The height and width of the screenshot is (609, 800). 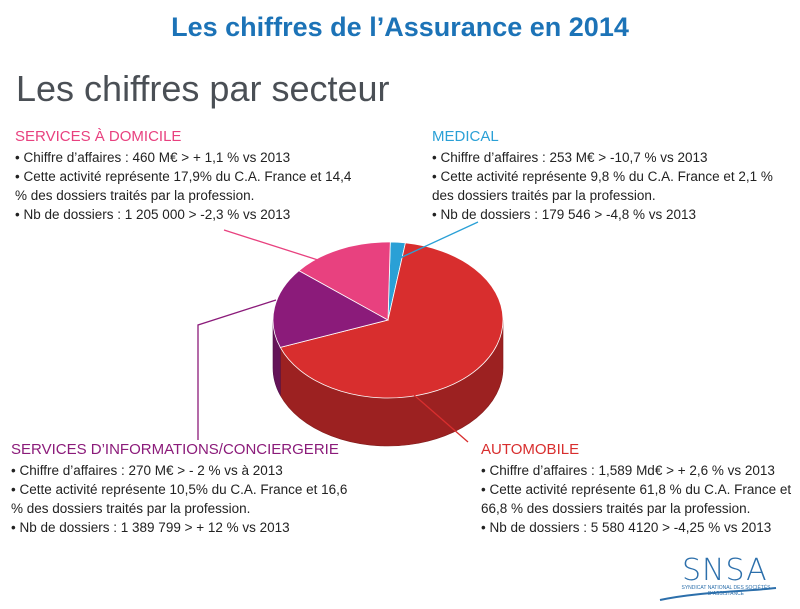 What do you see at coordinates (175, 449) in the screenshot?
I see `sector-heading-info: SERVICES D’INFORMATIONS/CONCIERGERIE` at bounding box center [175, 449].